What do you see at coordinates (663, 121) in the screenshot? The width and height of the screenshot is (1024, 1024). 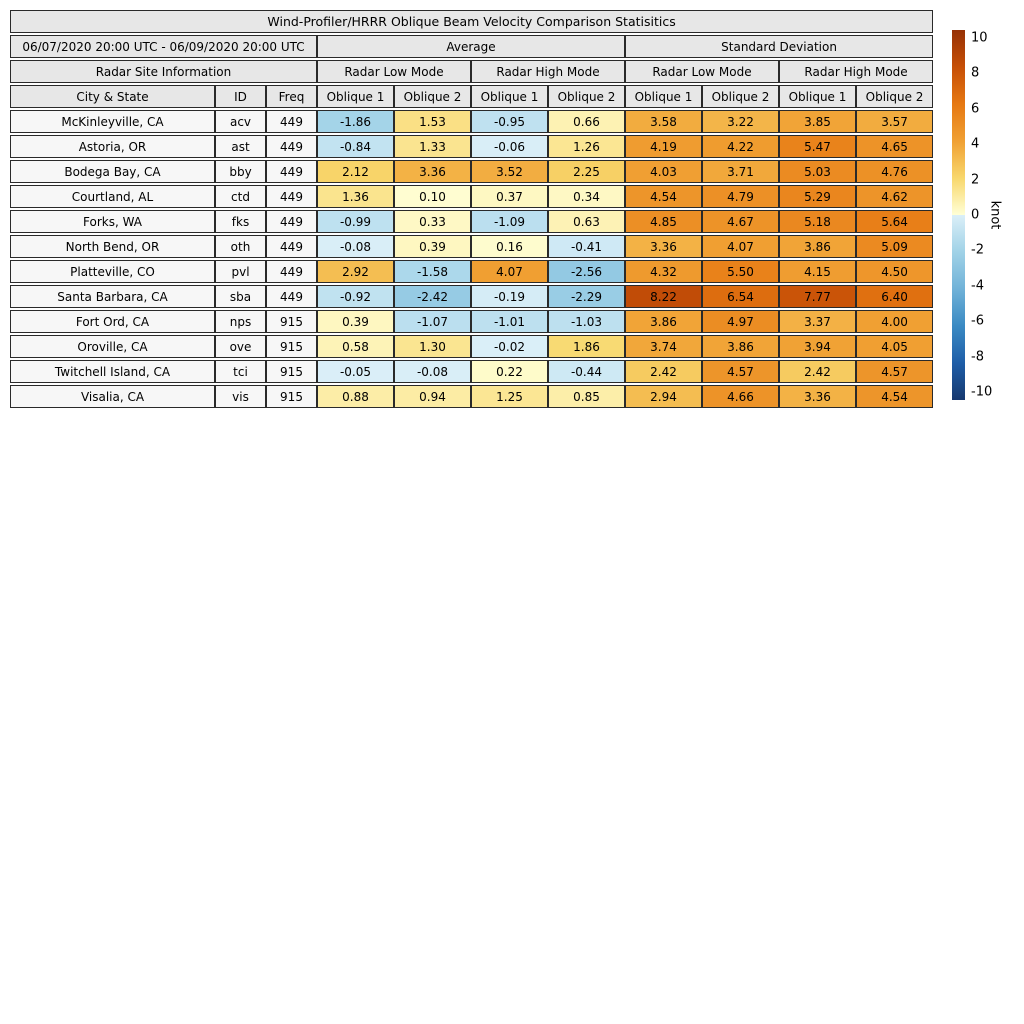 I see `value-cell: 3.58` at bounding box center [663, 121].